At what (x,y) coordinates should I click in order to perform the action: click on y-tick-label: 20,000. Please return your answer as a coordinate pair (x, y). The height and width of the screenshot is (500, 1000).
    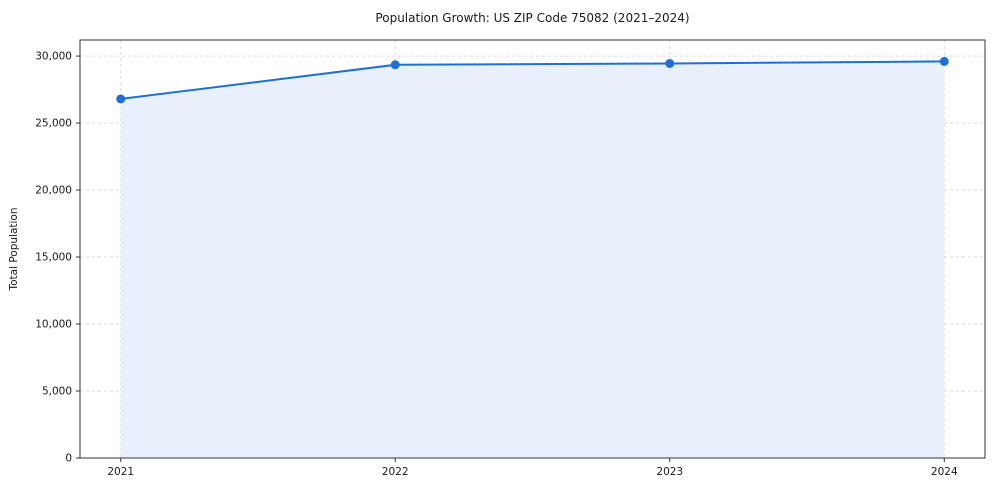
    Looking at the image, I should click on (53, 191).